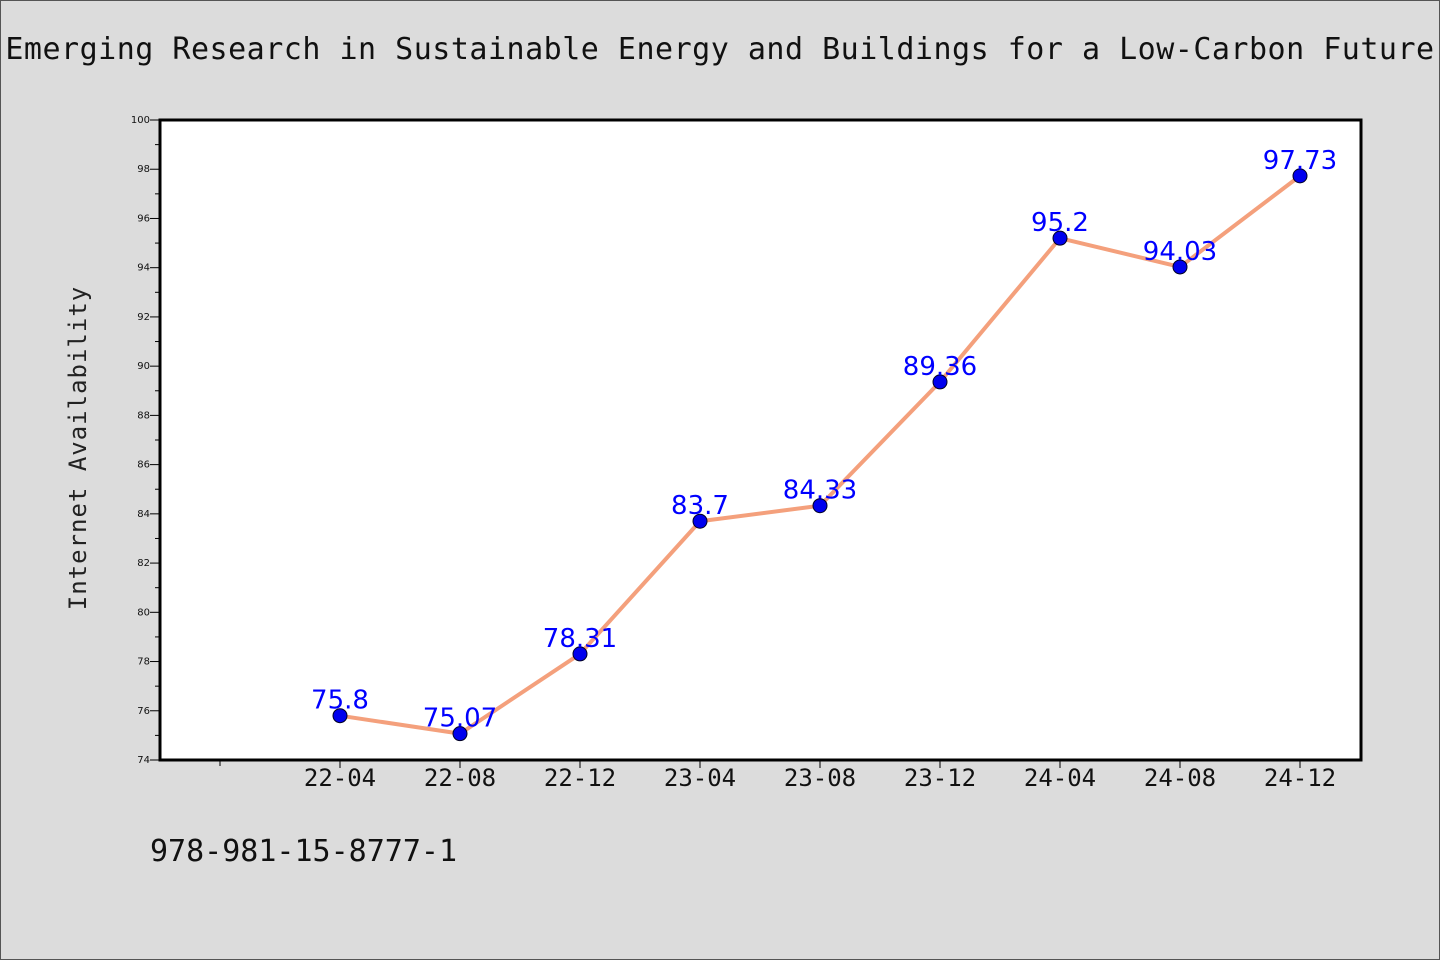 The height and width of the screenshot is (960, 1440). What do you see at coordinates (143, 268) in the screenshot?
I see `y-tick-label: 94` at bounding box center [143, 268].